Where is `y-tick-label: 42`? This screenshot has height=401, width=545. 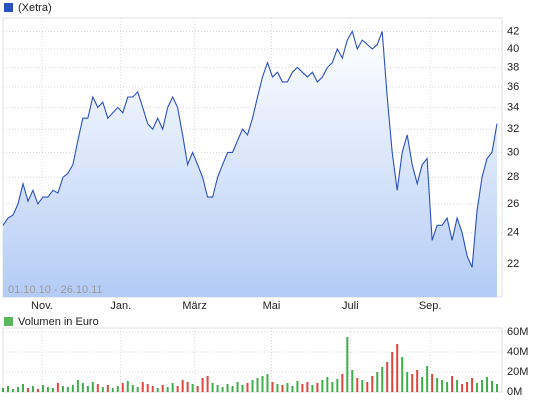
y-tick-label: 42 is located at coordinates (513, 31).